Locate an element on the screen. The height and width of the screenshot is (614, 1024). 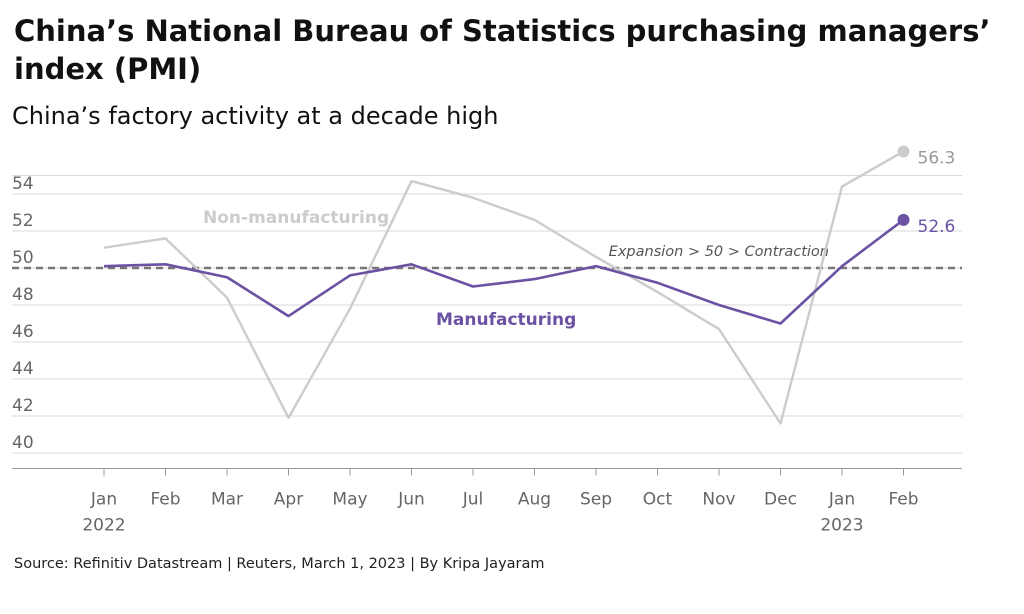
end-value-manufacturing: 52.6 is located at coordinates (937, 227).